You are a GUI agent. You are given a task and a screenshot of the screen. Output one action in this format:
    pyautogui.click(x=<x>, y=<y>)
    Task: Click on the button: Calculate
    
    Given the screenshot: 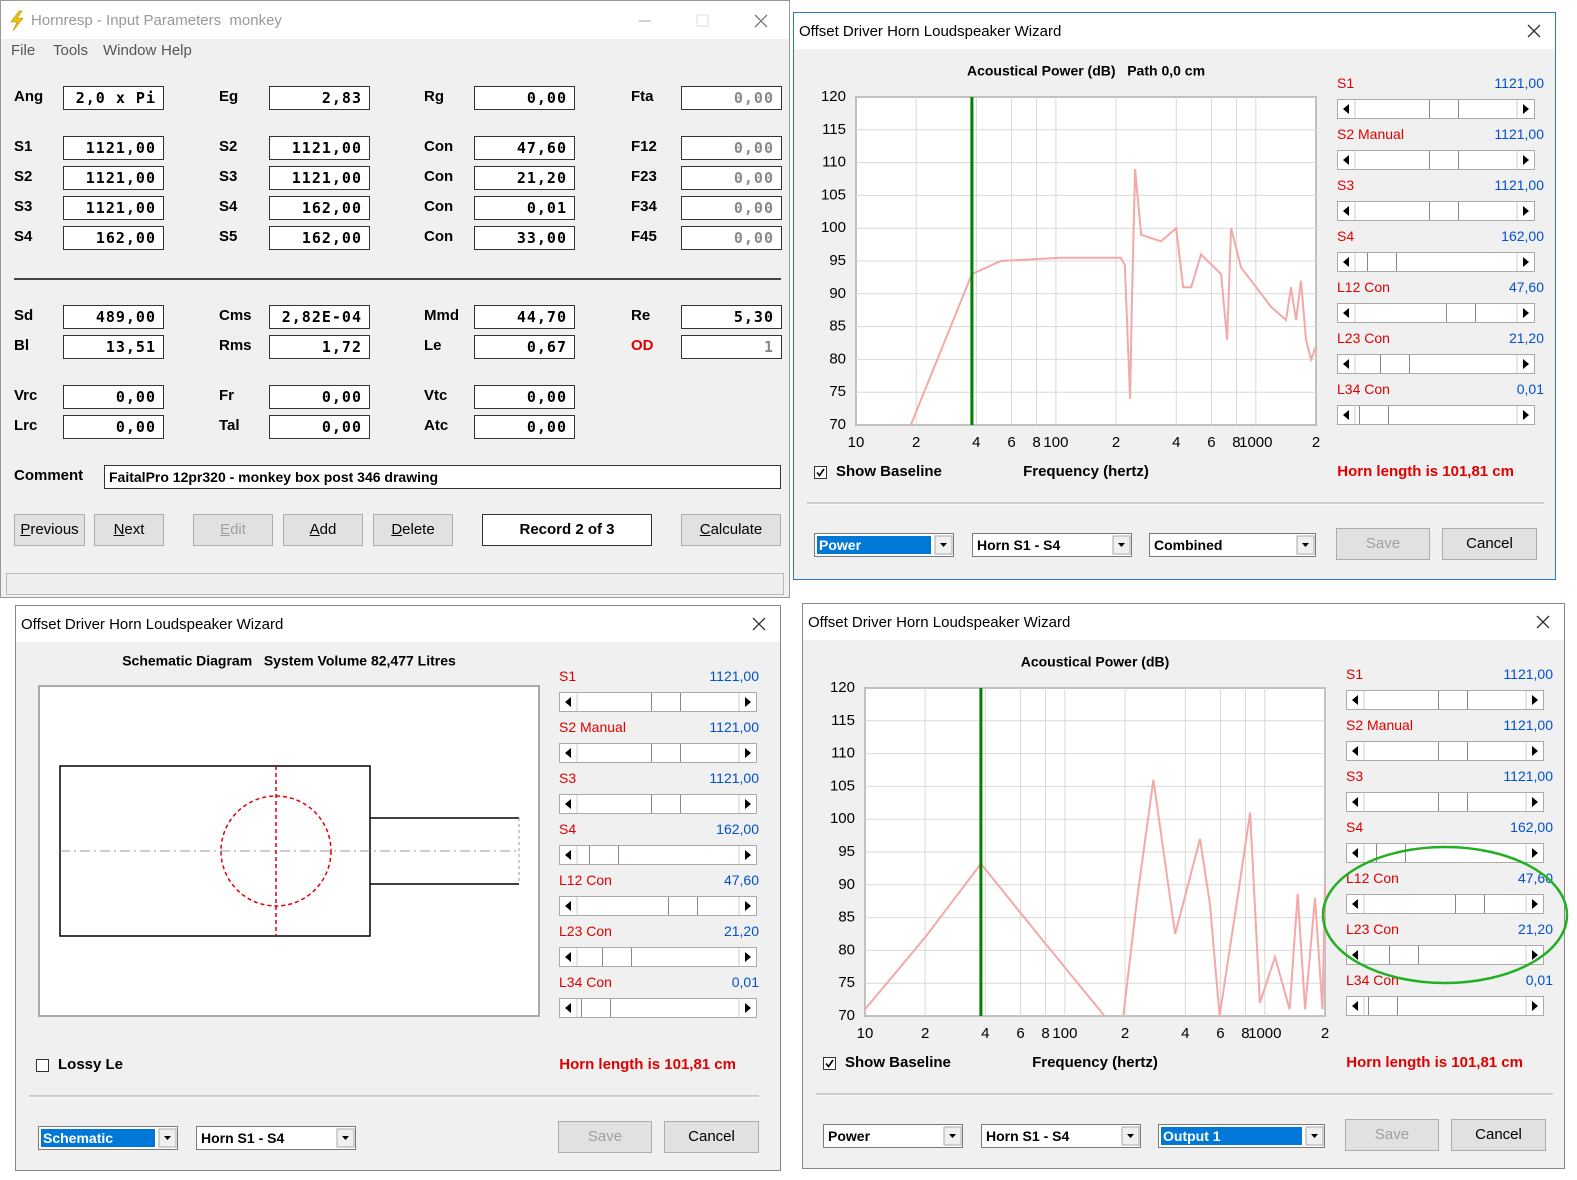 What is the action you would take?
    pyautogui.click(x=731, y=530)
    